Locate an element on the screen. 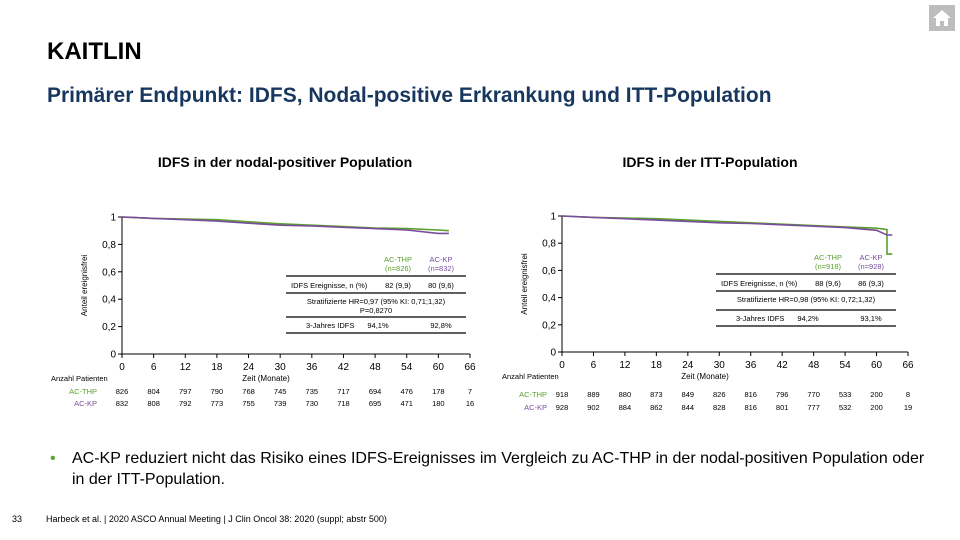 This screenshot has height=540, width=960. at-risk-value: 777 is located at coordinates (813, 407).